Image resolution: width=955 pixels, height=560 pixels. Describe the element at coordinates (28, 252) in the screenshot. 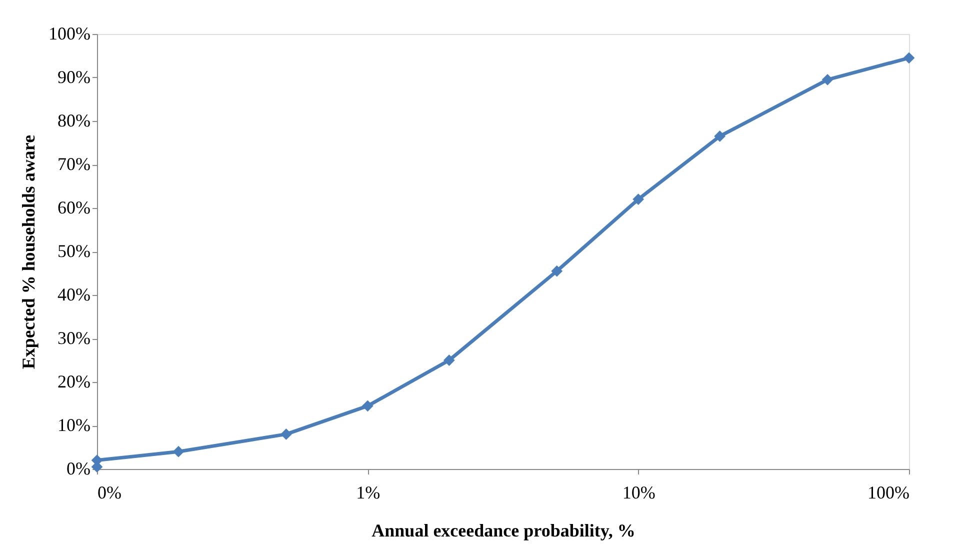

I see `y-axis-title: Expected % households aware` at that location.